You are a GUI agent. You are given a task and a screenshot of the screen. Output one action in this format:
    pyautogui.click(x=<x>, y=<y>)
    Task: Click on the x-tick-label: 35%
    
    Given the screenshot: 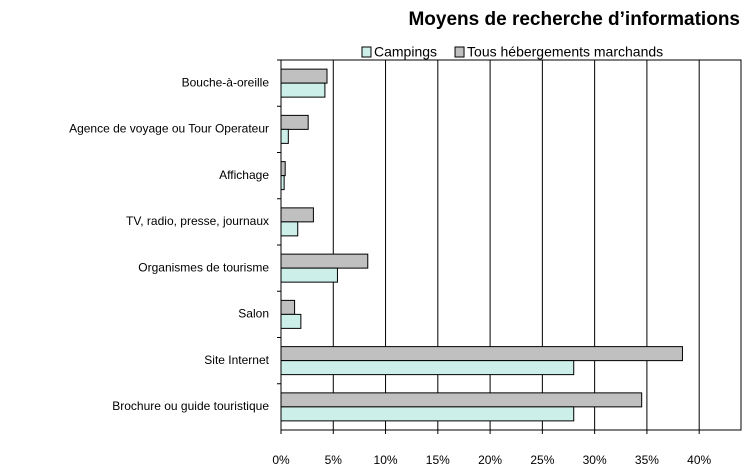 What is the action you would take?
    pyautogui.click(x=647, y=460)
    